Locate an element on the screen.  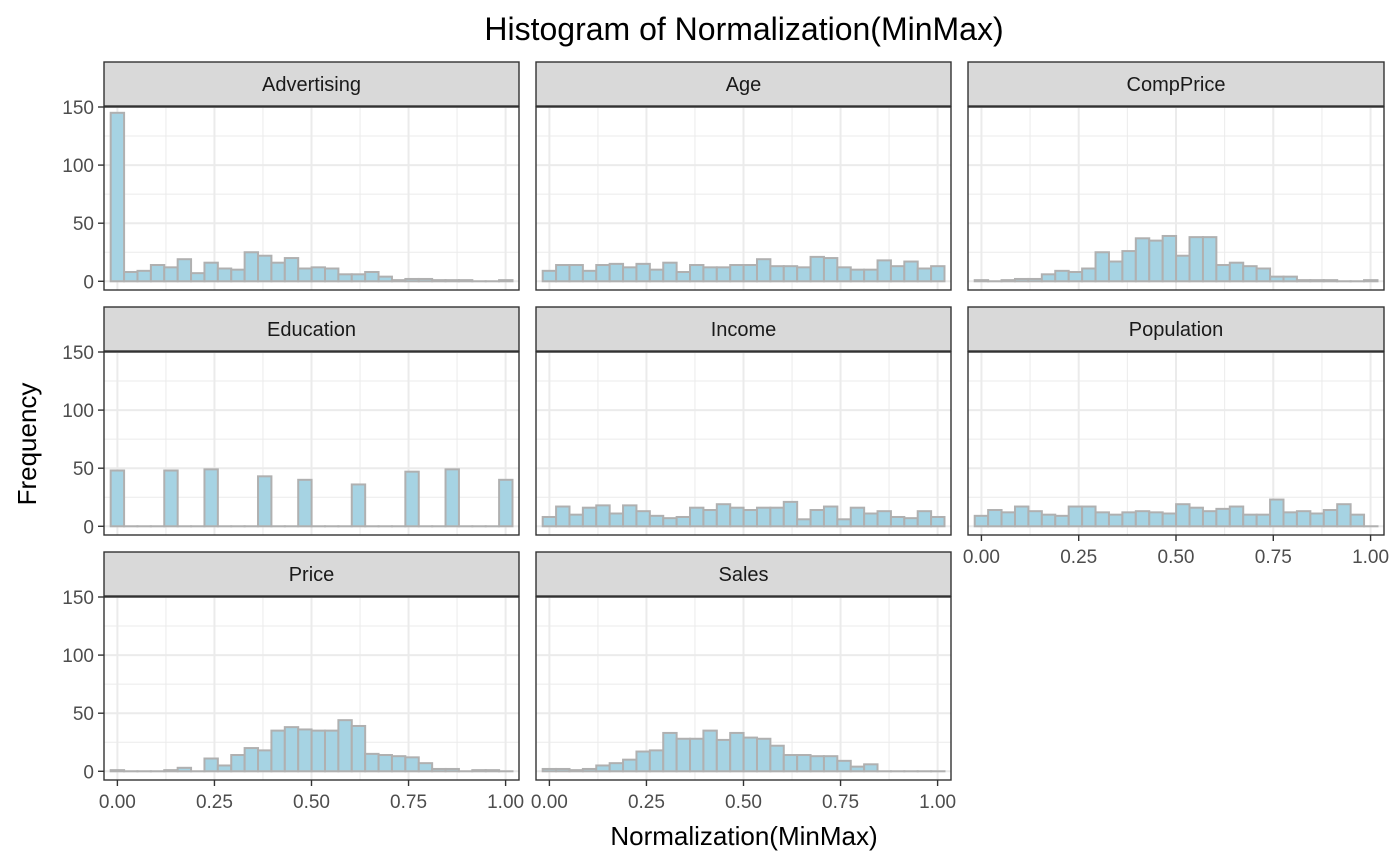
x-tick-label: 1.00 is located at coordinates (937, 802).